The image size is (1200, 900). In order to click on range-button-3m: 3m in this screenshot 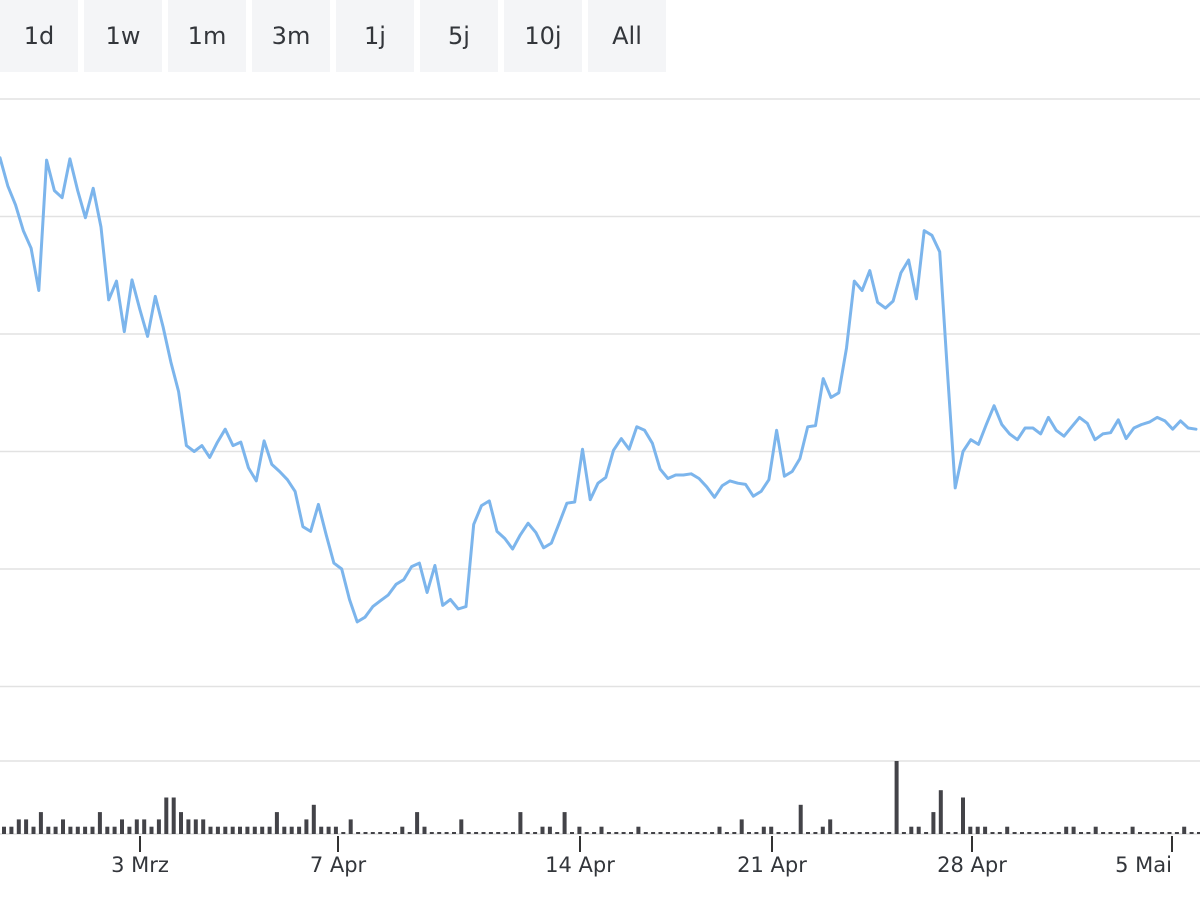, I will do `click(291, 36)`.